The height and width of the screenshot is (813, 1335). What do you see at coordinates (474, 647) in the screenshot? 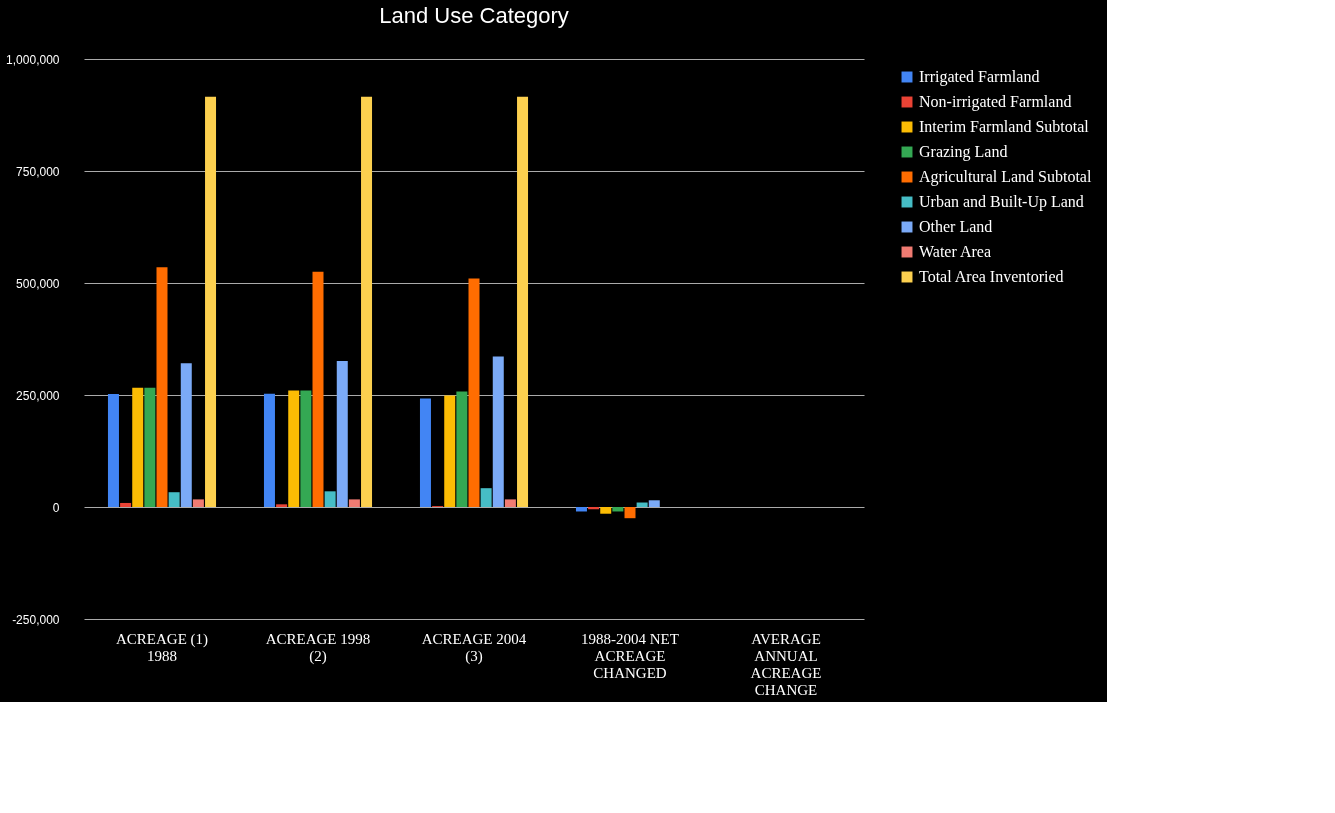
I see `x-tick-label: ACREAGE 2004 (3)` at bounding box center [474, 647].